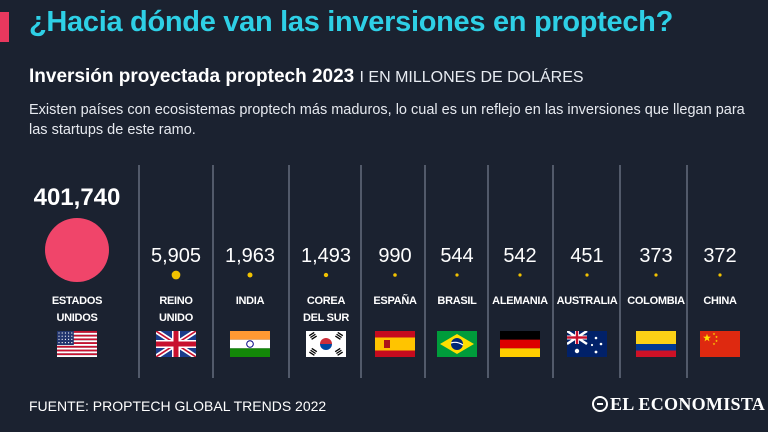 Image resolution: width=768 pixels, height=432 pixels. Describe the element at coordinates (250, 256) in the screenshot. I see `value-label-2: 1,963` at that location.